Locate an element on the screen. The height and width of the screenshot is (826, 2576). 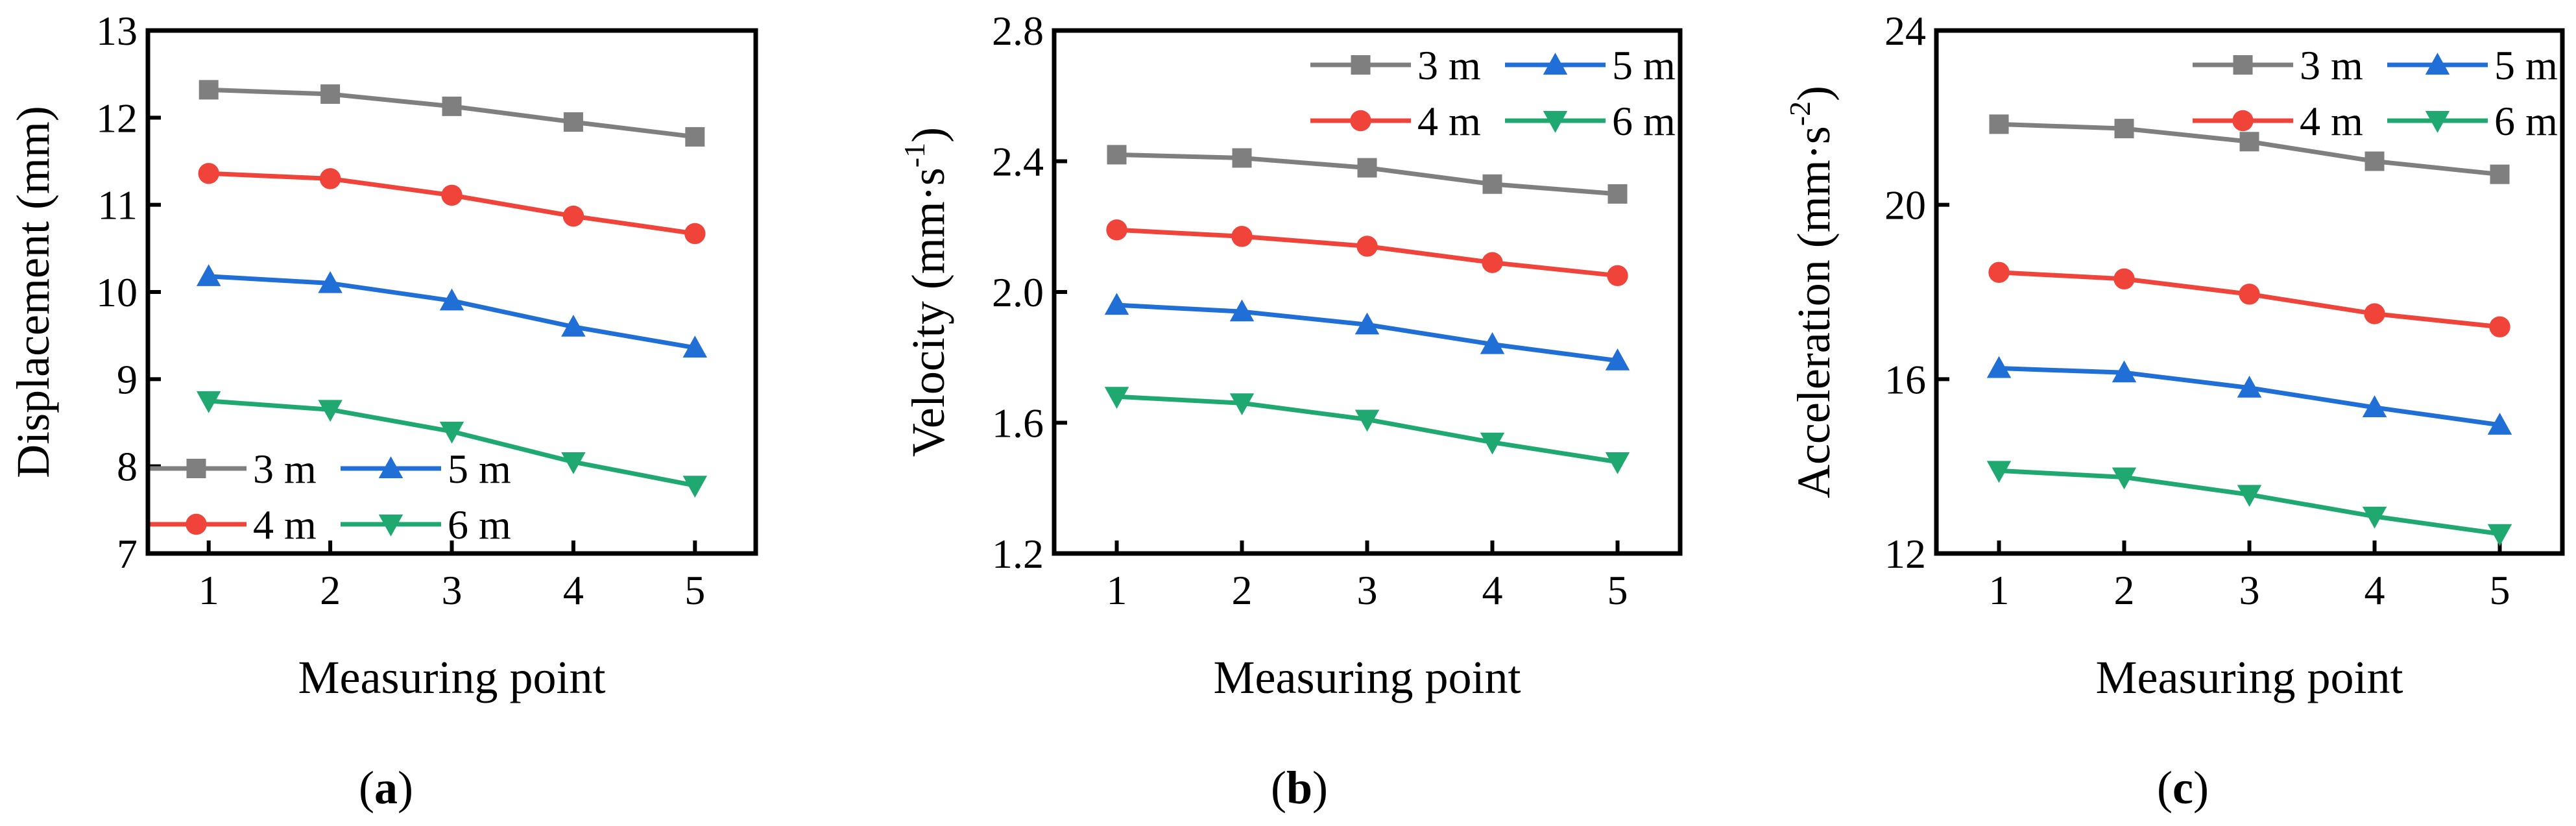
y-tick-labels: 1.2 1.6 2.0 2.4 2.8 is located at coordinates (1018, 292).